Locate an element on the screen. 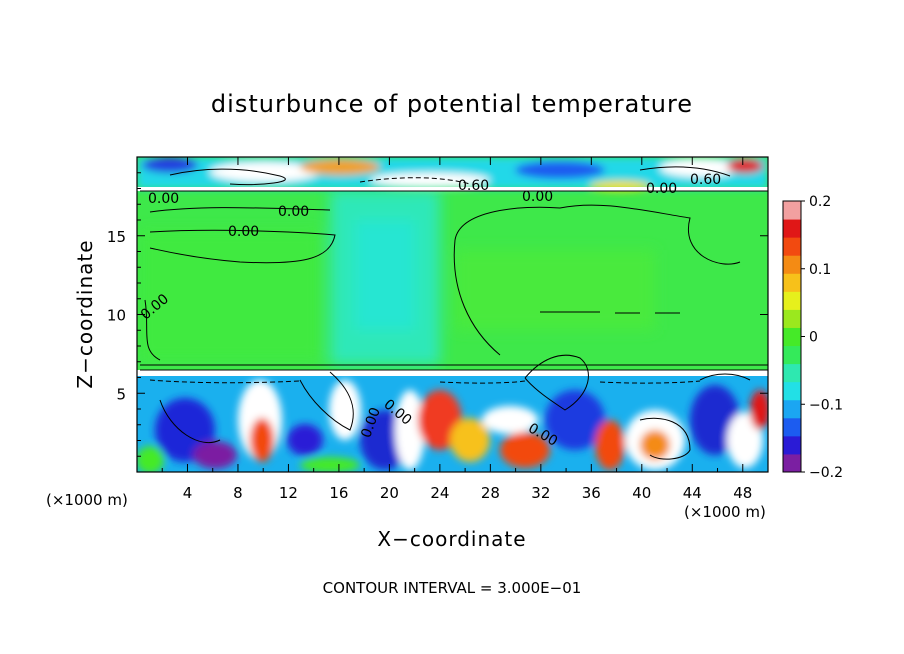  field-upper-band is located at coordinates (452, 189).